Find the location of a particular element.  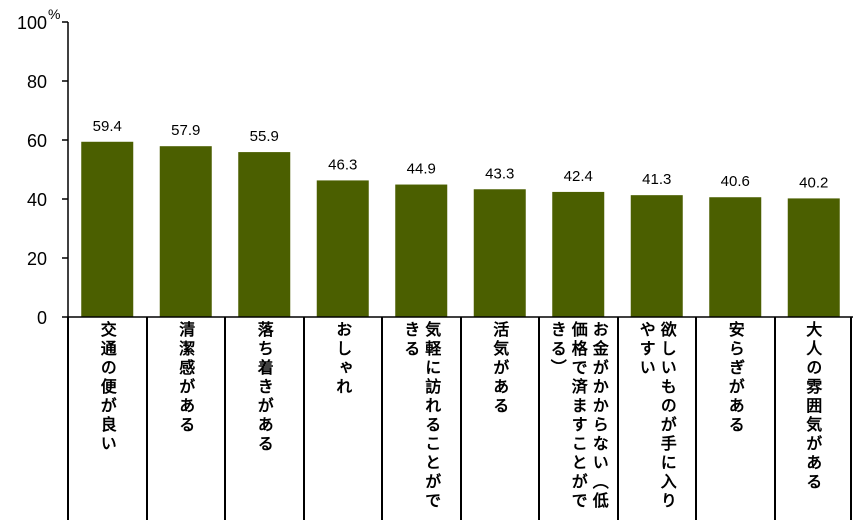

category-label: 落ち着きがある is located at coordinates (264, 387).